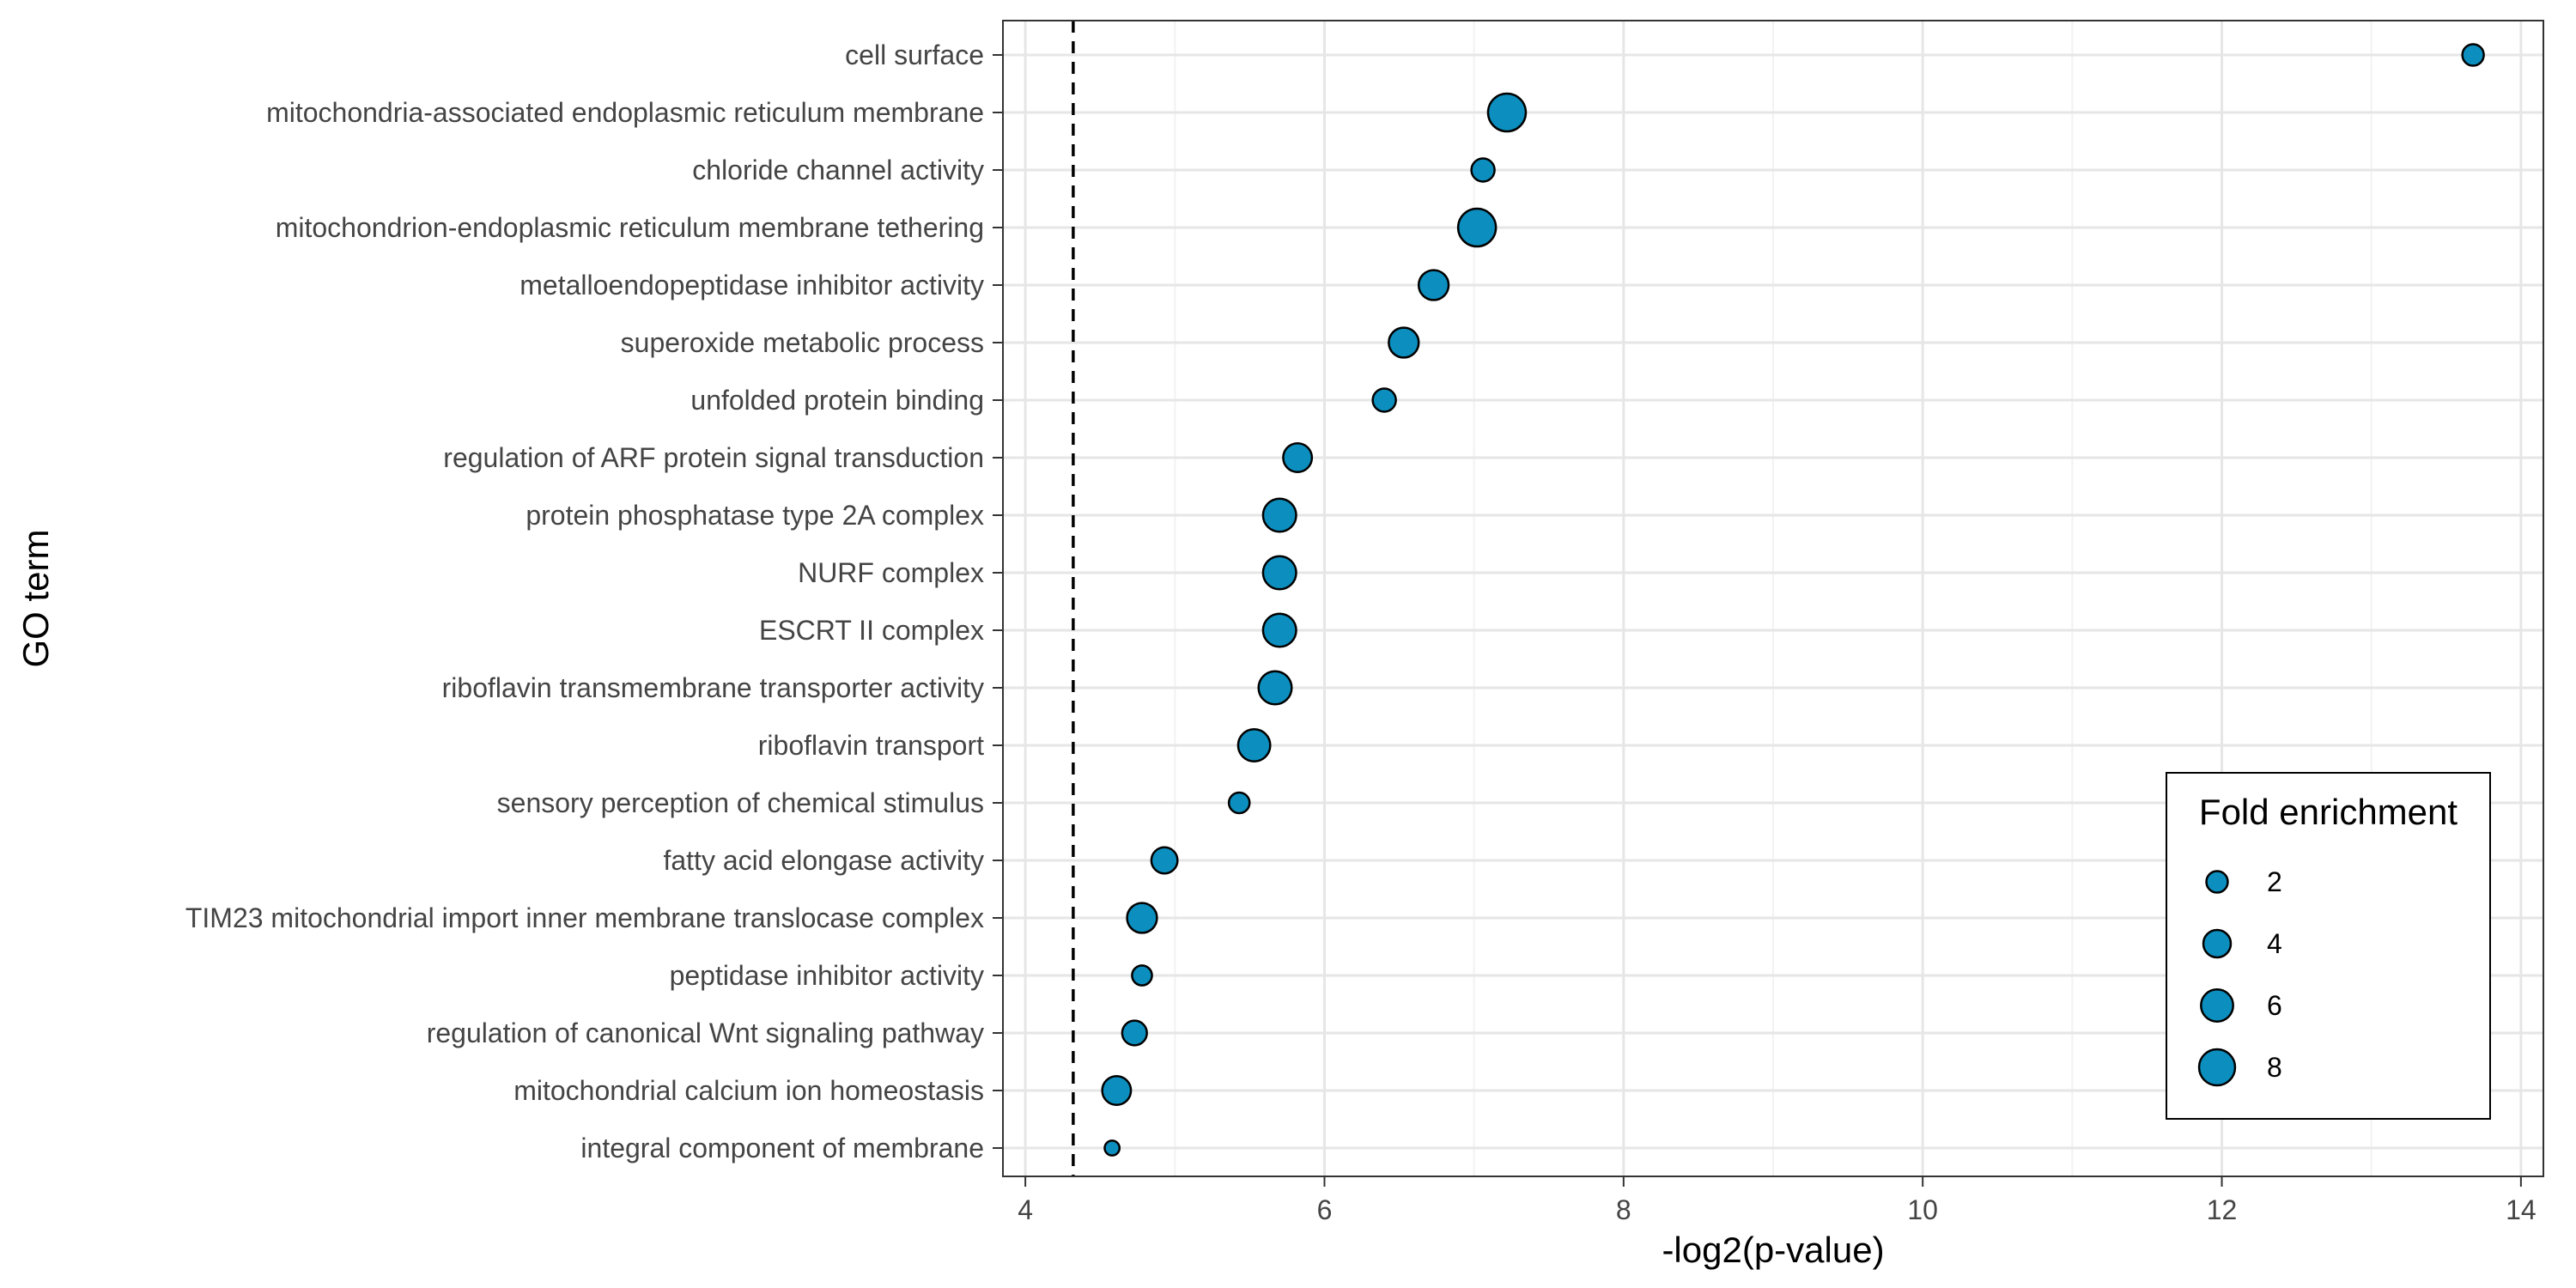  I want to click on y-tick-label: peptidase inhibitor activity, so click(827, 976).